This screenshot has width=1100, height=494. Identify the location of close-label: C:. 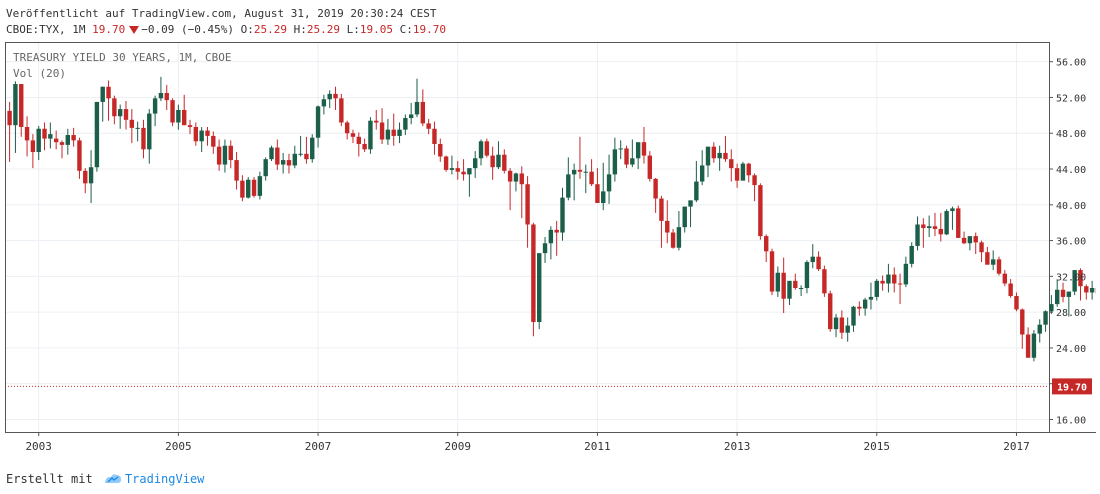
(406, 29).